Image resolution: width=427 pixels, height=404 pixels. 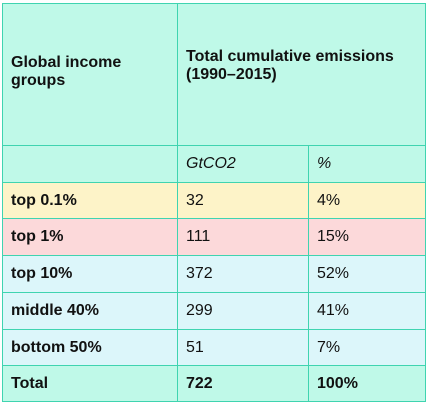 I want to click on row-gtco2: 372, so click(x=243, y=274).